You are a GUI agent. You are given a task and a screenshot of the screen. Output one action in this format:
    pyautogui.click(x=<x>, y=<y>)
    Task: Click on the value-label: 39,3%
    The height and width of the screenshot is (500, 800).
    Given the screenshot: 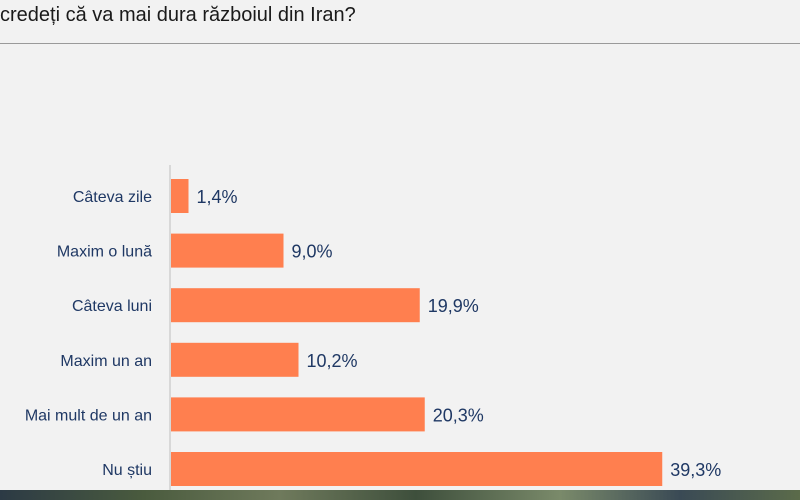 What is the action you would take?
    pyautogui.click(x=695, y=470)
    